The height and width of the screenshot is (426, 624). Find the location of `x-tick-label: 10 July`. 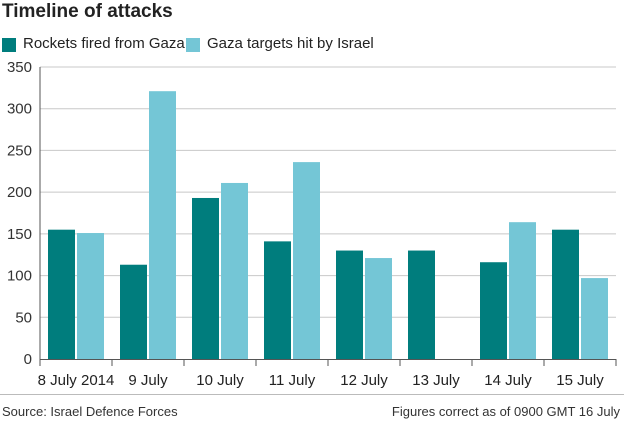

x-tick-label: 10 July is located at coordinates (220, 380).